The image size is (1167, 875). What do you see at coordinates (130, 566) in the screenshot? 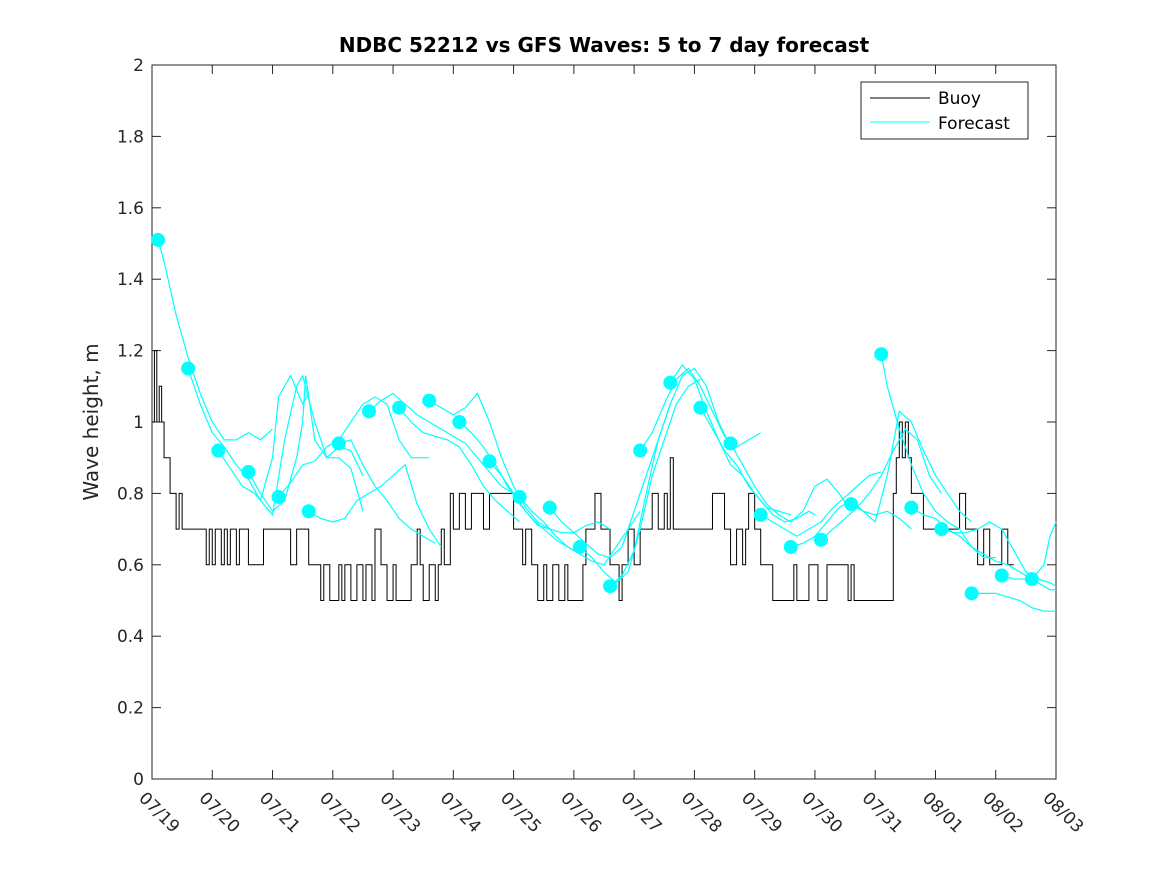
I see `y-tick-label: 0.6` at bounding box center [130, 566].